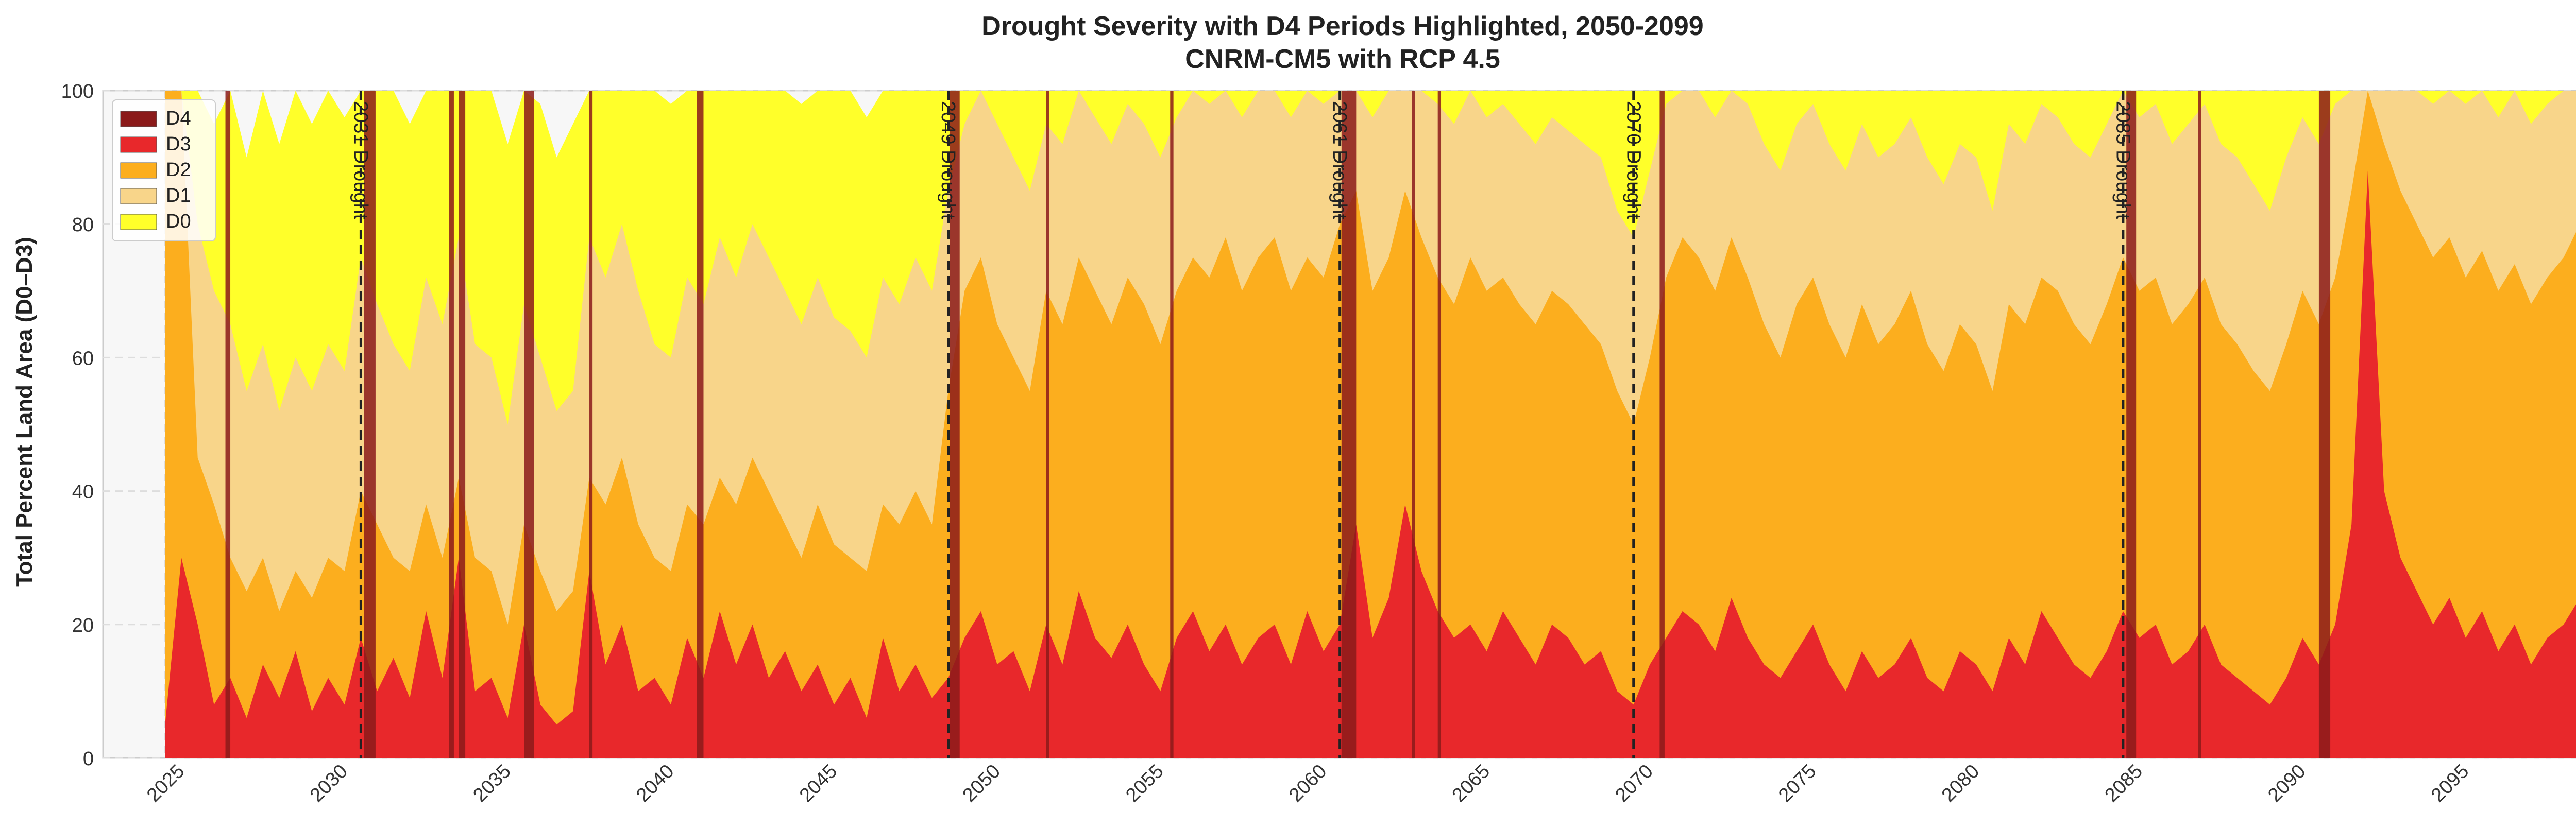  I want to click on y-axis-label: Total Percent Land Area (D0–D3), so click(24, 412).